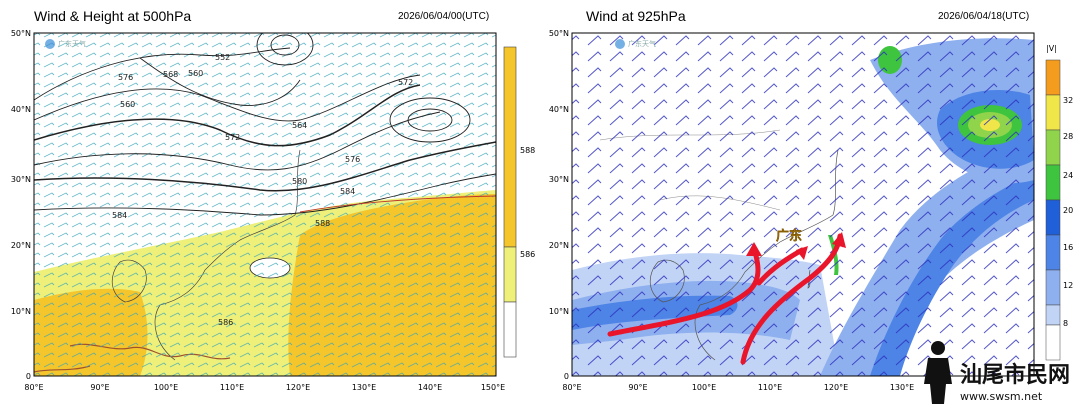 The image size is (1080, 405). Describe the element at coordinates (299, 181) in the screenshot. I see `contour-label-580: 580` at that location.